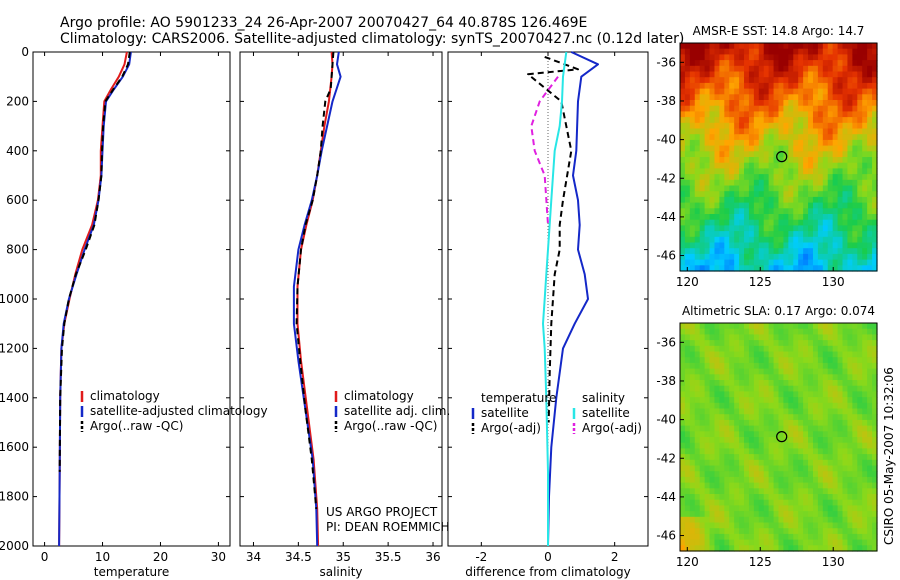 The height and width of the screenshot is (580, 900). Describe the element at coordinates (760, 562) in the screenshot. I see `sla-xtick-label: 125` at that location.